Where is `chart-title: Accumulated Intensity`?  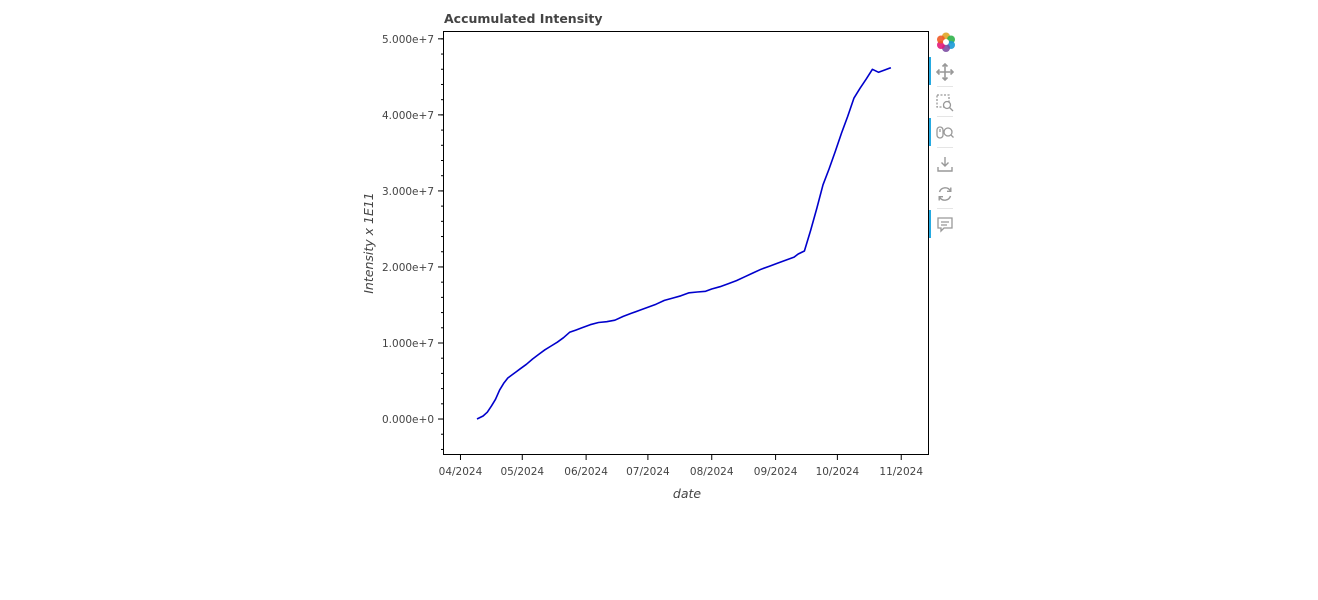 chart-title: Accumulated Intensity is located at coordinates (523, 18).